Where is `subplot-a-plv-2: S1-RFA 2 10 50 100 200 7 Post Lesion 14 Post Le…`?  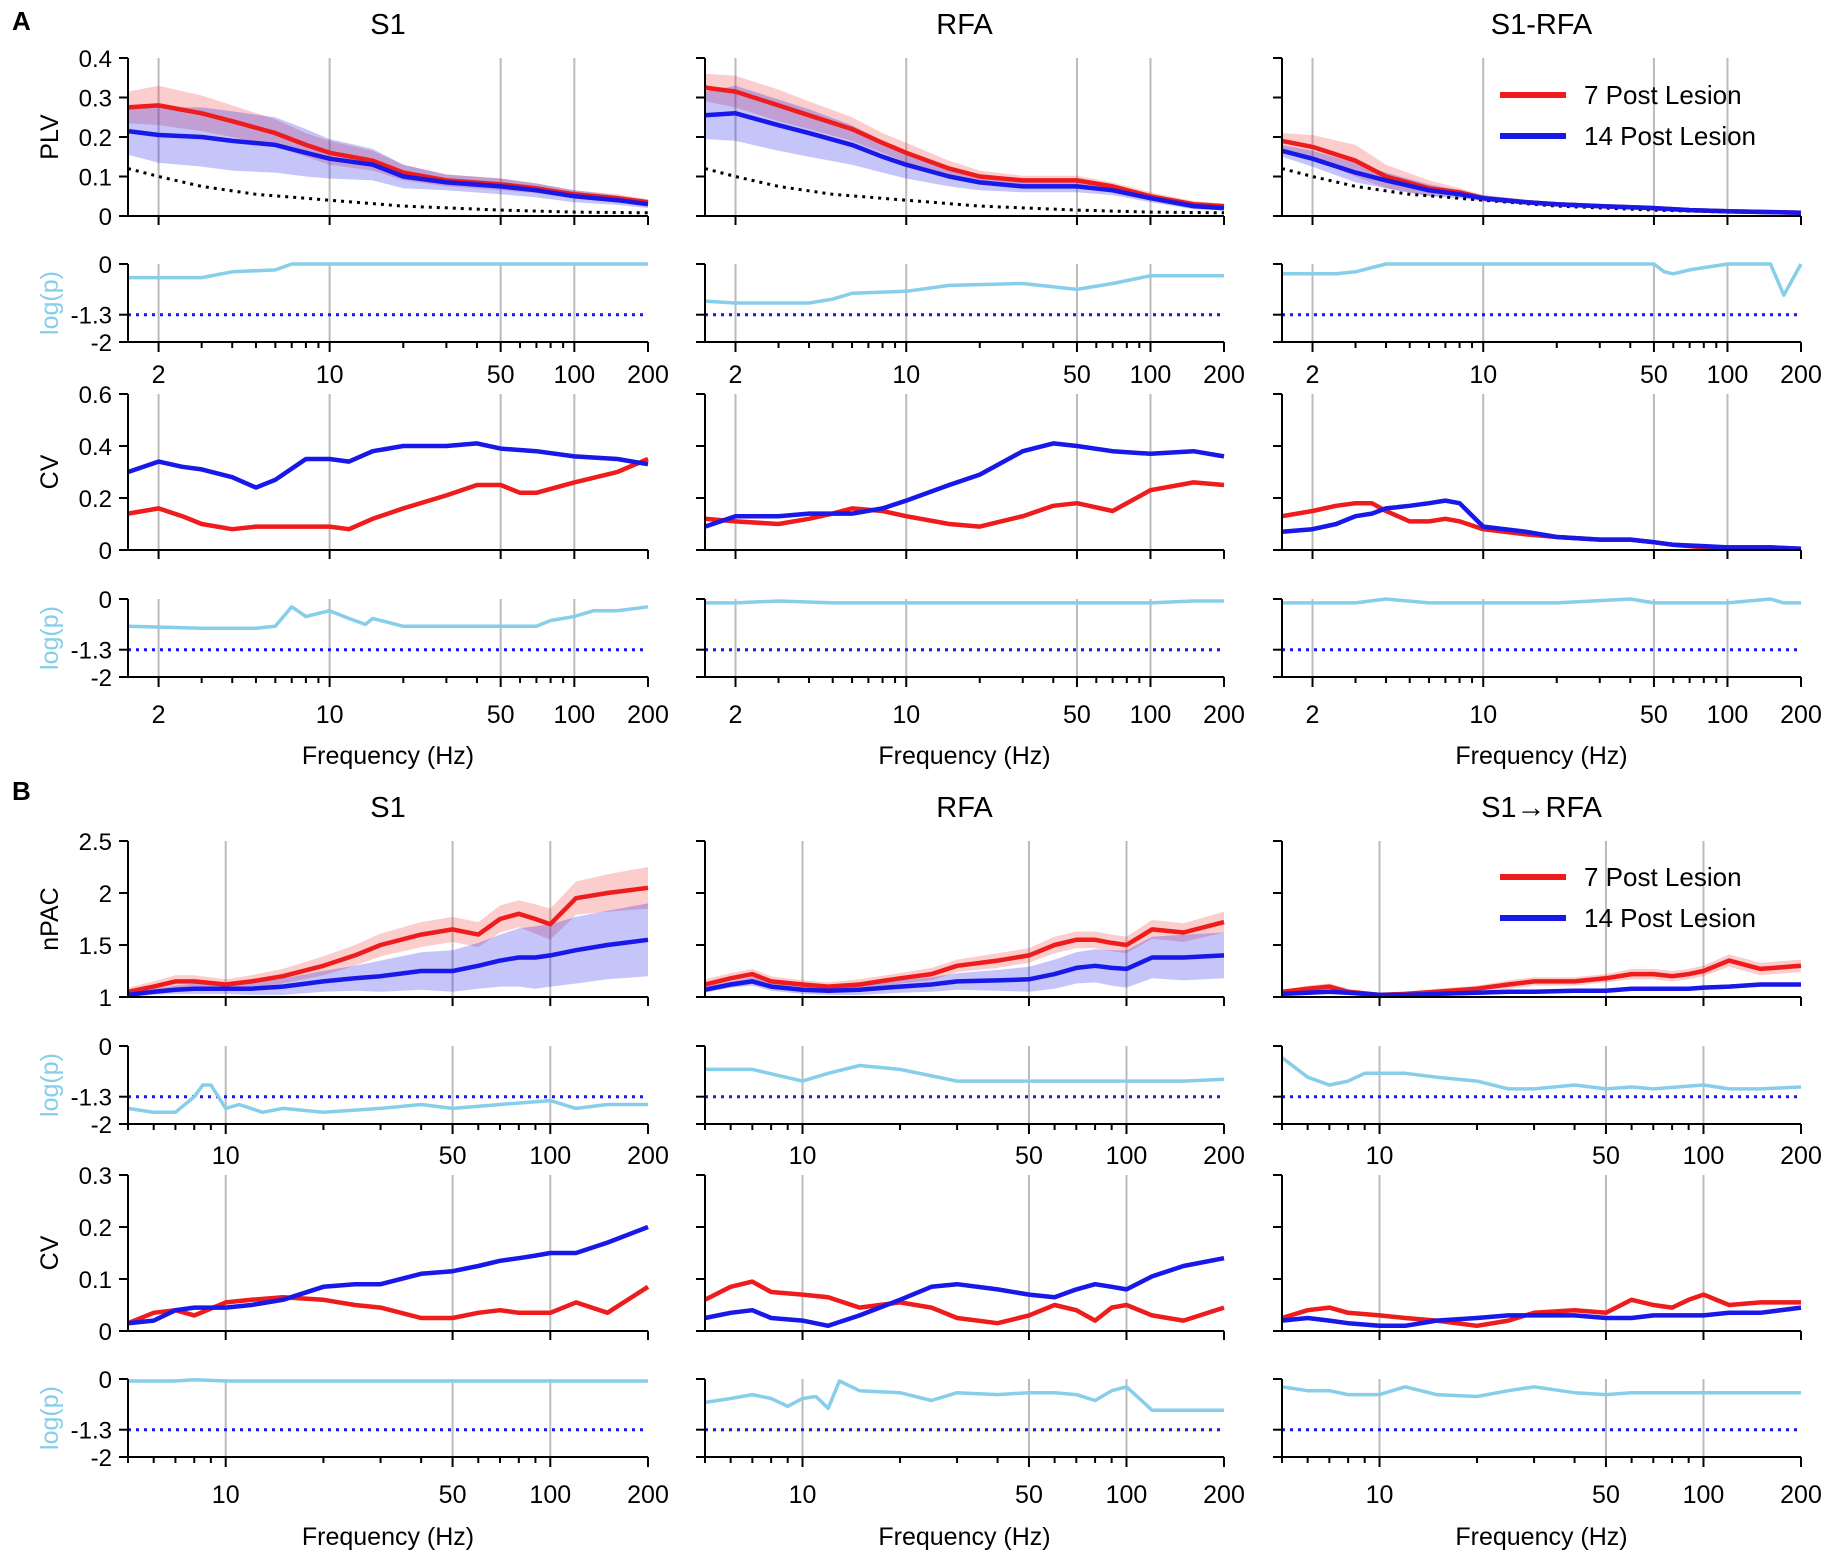 subplot-a-plv-2: S1-RFA 2 10 50 100 200 7 Post Lesion 14 Post Le… is located at coordinates (1547, 199).